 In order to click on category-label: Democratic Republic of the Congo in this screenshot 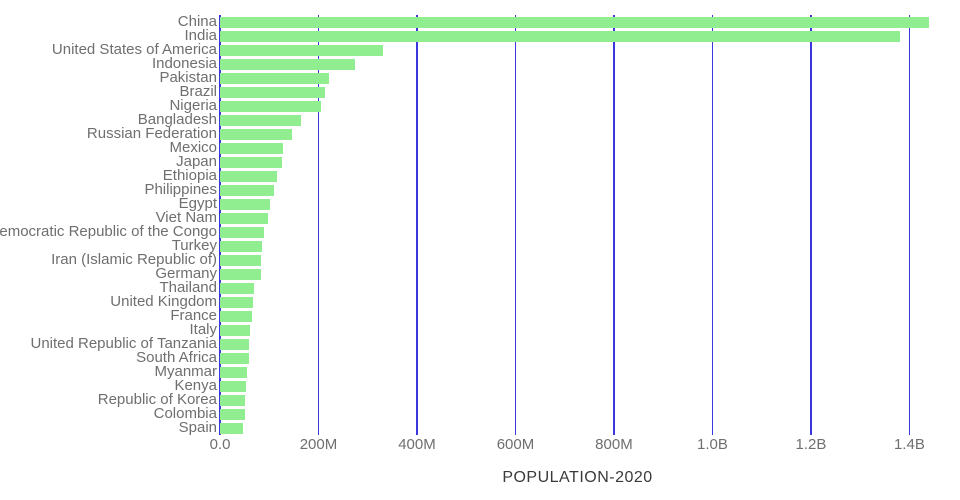, I will do `click(108, 232)`.